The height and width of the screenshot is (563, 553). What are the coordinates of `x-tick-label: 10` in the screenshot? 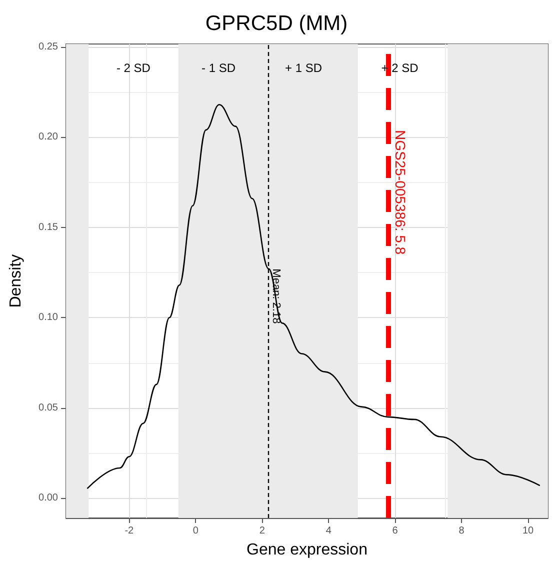 It's located at (528, 531).